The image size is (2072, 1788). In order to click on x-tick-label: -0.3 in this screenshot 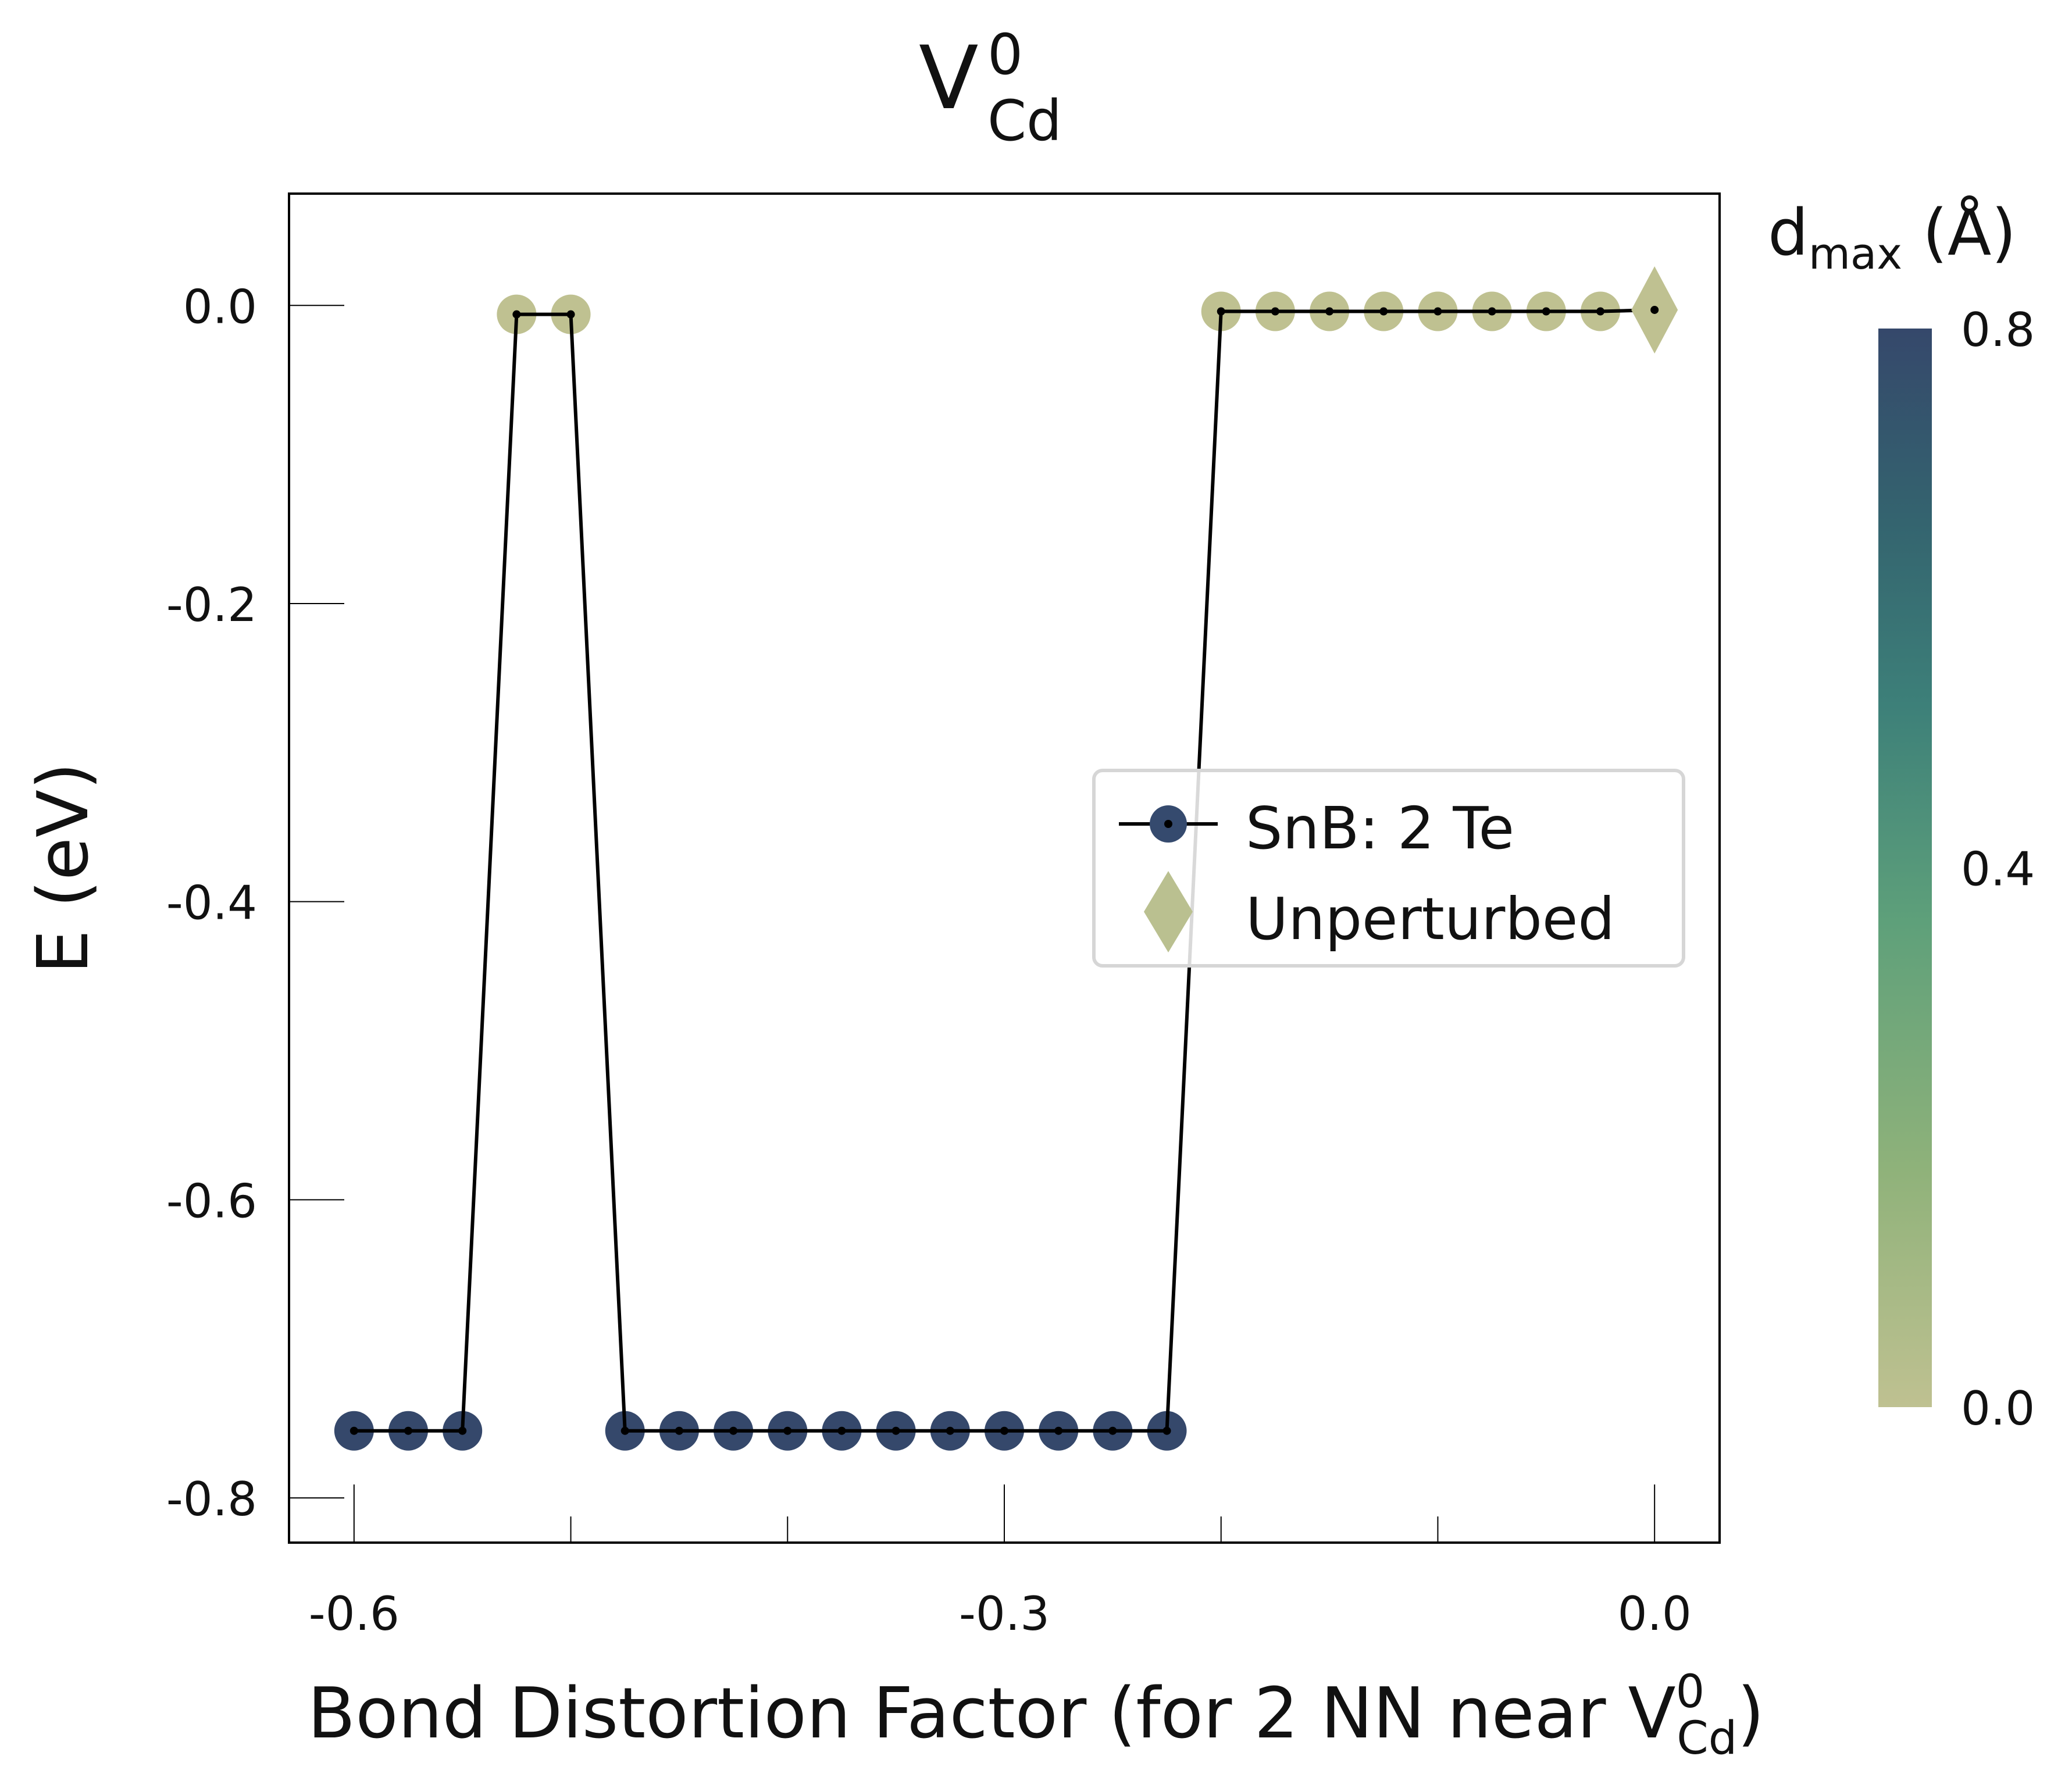, I will do `click(1004, 1614)`.